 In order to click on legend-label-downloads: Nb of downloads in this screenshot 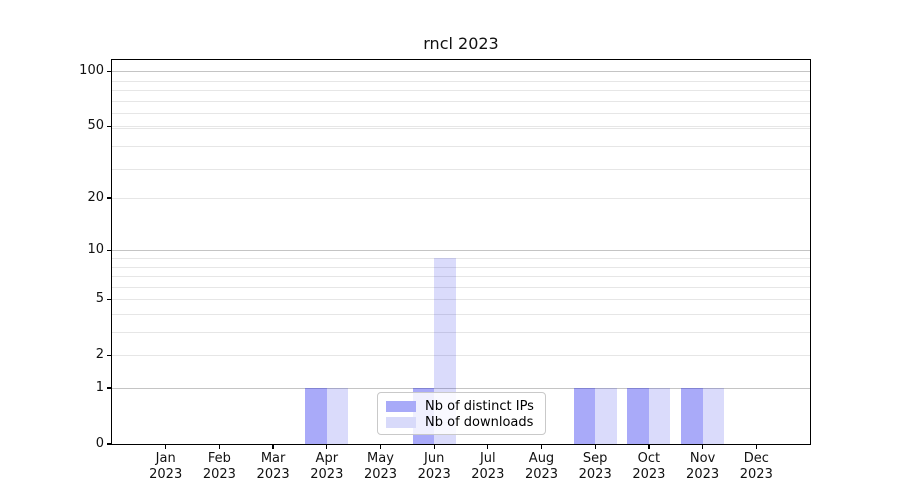, I will do `click(479, 422)`.